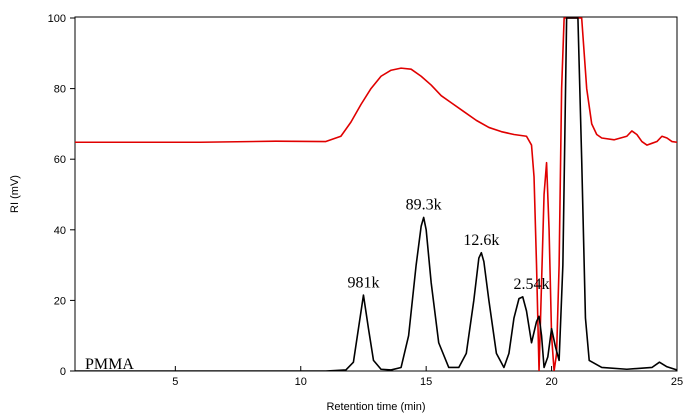  What do you see at coordinates (60, 160) in the screenshot?
I see `y-tick-label: 60` at bounding box center [60, 160].